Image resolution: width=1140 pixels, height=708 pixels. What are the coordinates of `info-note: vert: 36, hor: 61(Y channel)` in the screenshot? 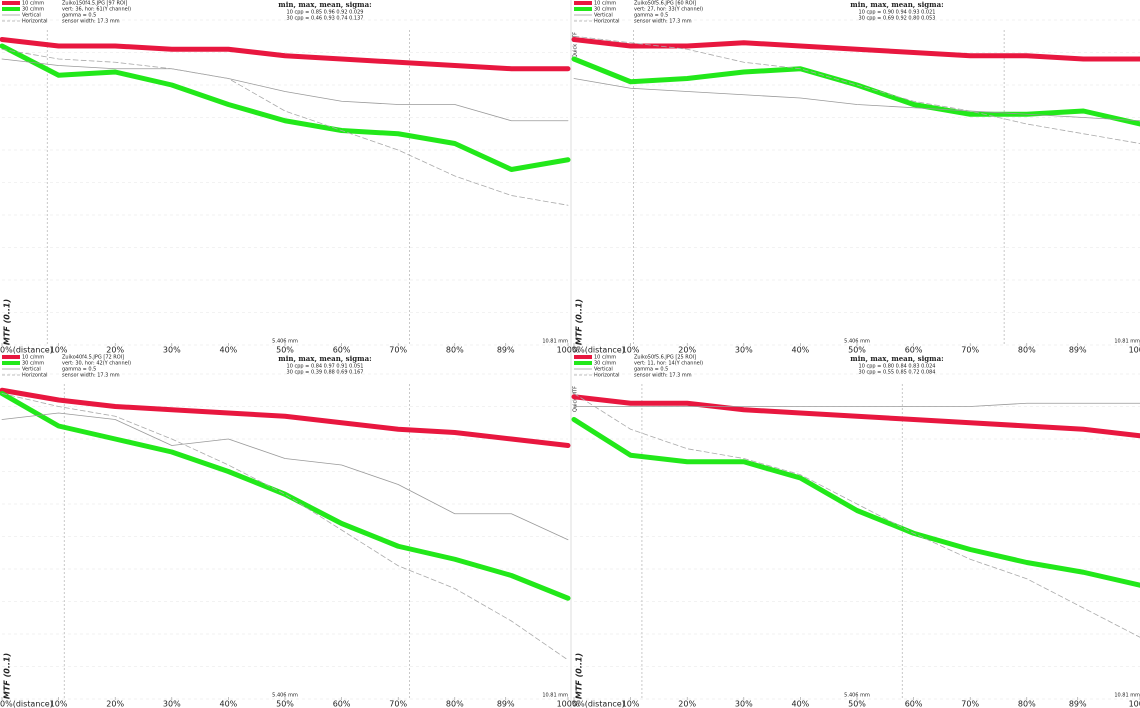 It's located at (96, 10).